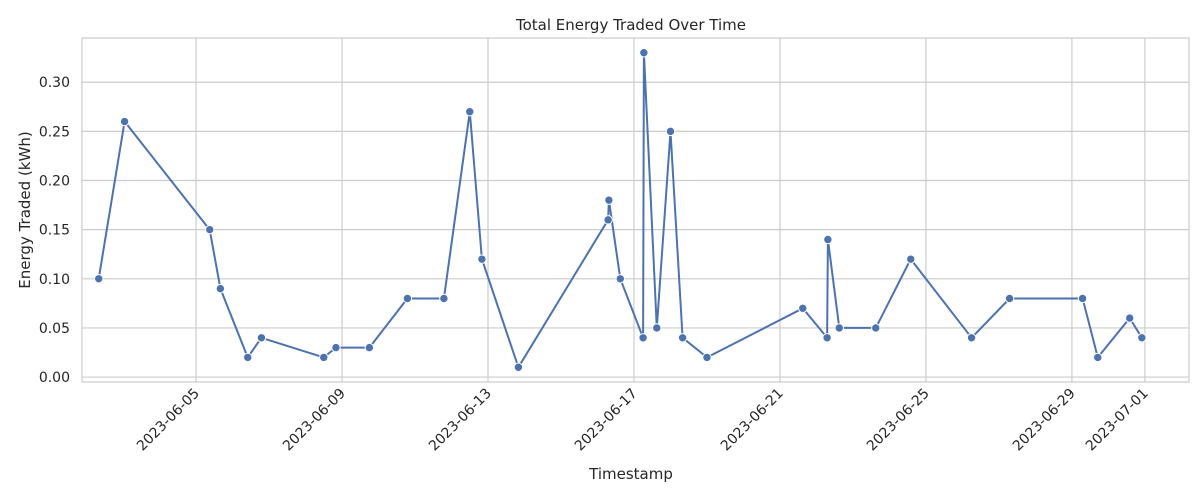  What do you see at coordinates (460, 420) in the screenshot?
I see `x-tick-label: 2023-06-13` at bounding box center [460, 420].